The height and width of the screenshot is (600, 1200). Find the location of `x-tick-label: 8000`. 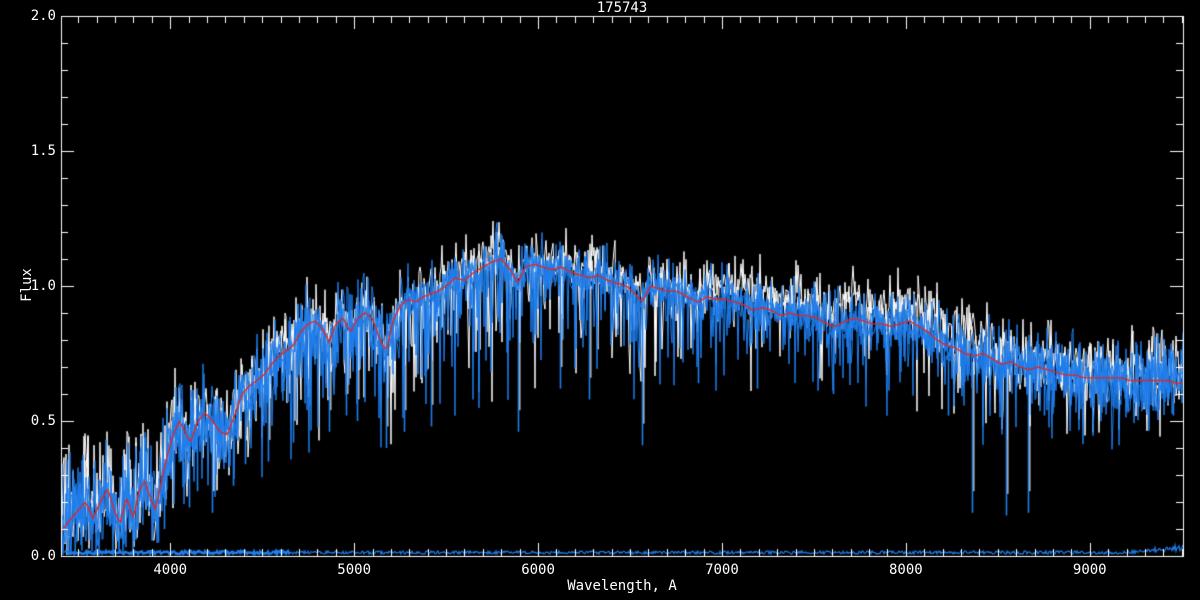

x-tick-label: 8000 is located at coordinates (905, 570).